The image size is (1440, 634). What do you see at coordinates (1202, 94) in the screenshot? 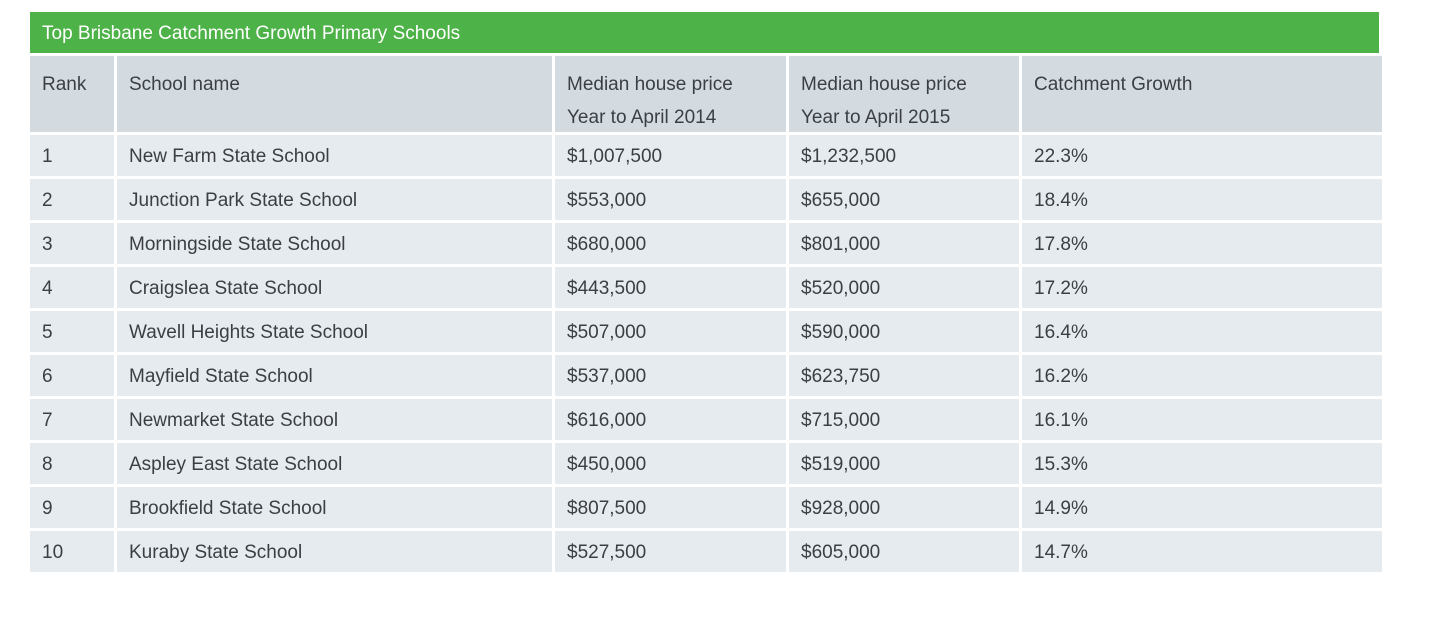
I see `header-catchment-growth: Catchment Growth` at bounding box center [1202, 94].